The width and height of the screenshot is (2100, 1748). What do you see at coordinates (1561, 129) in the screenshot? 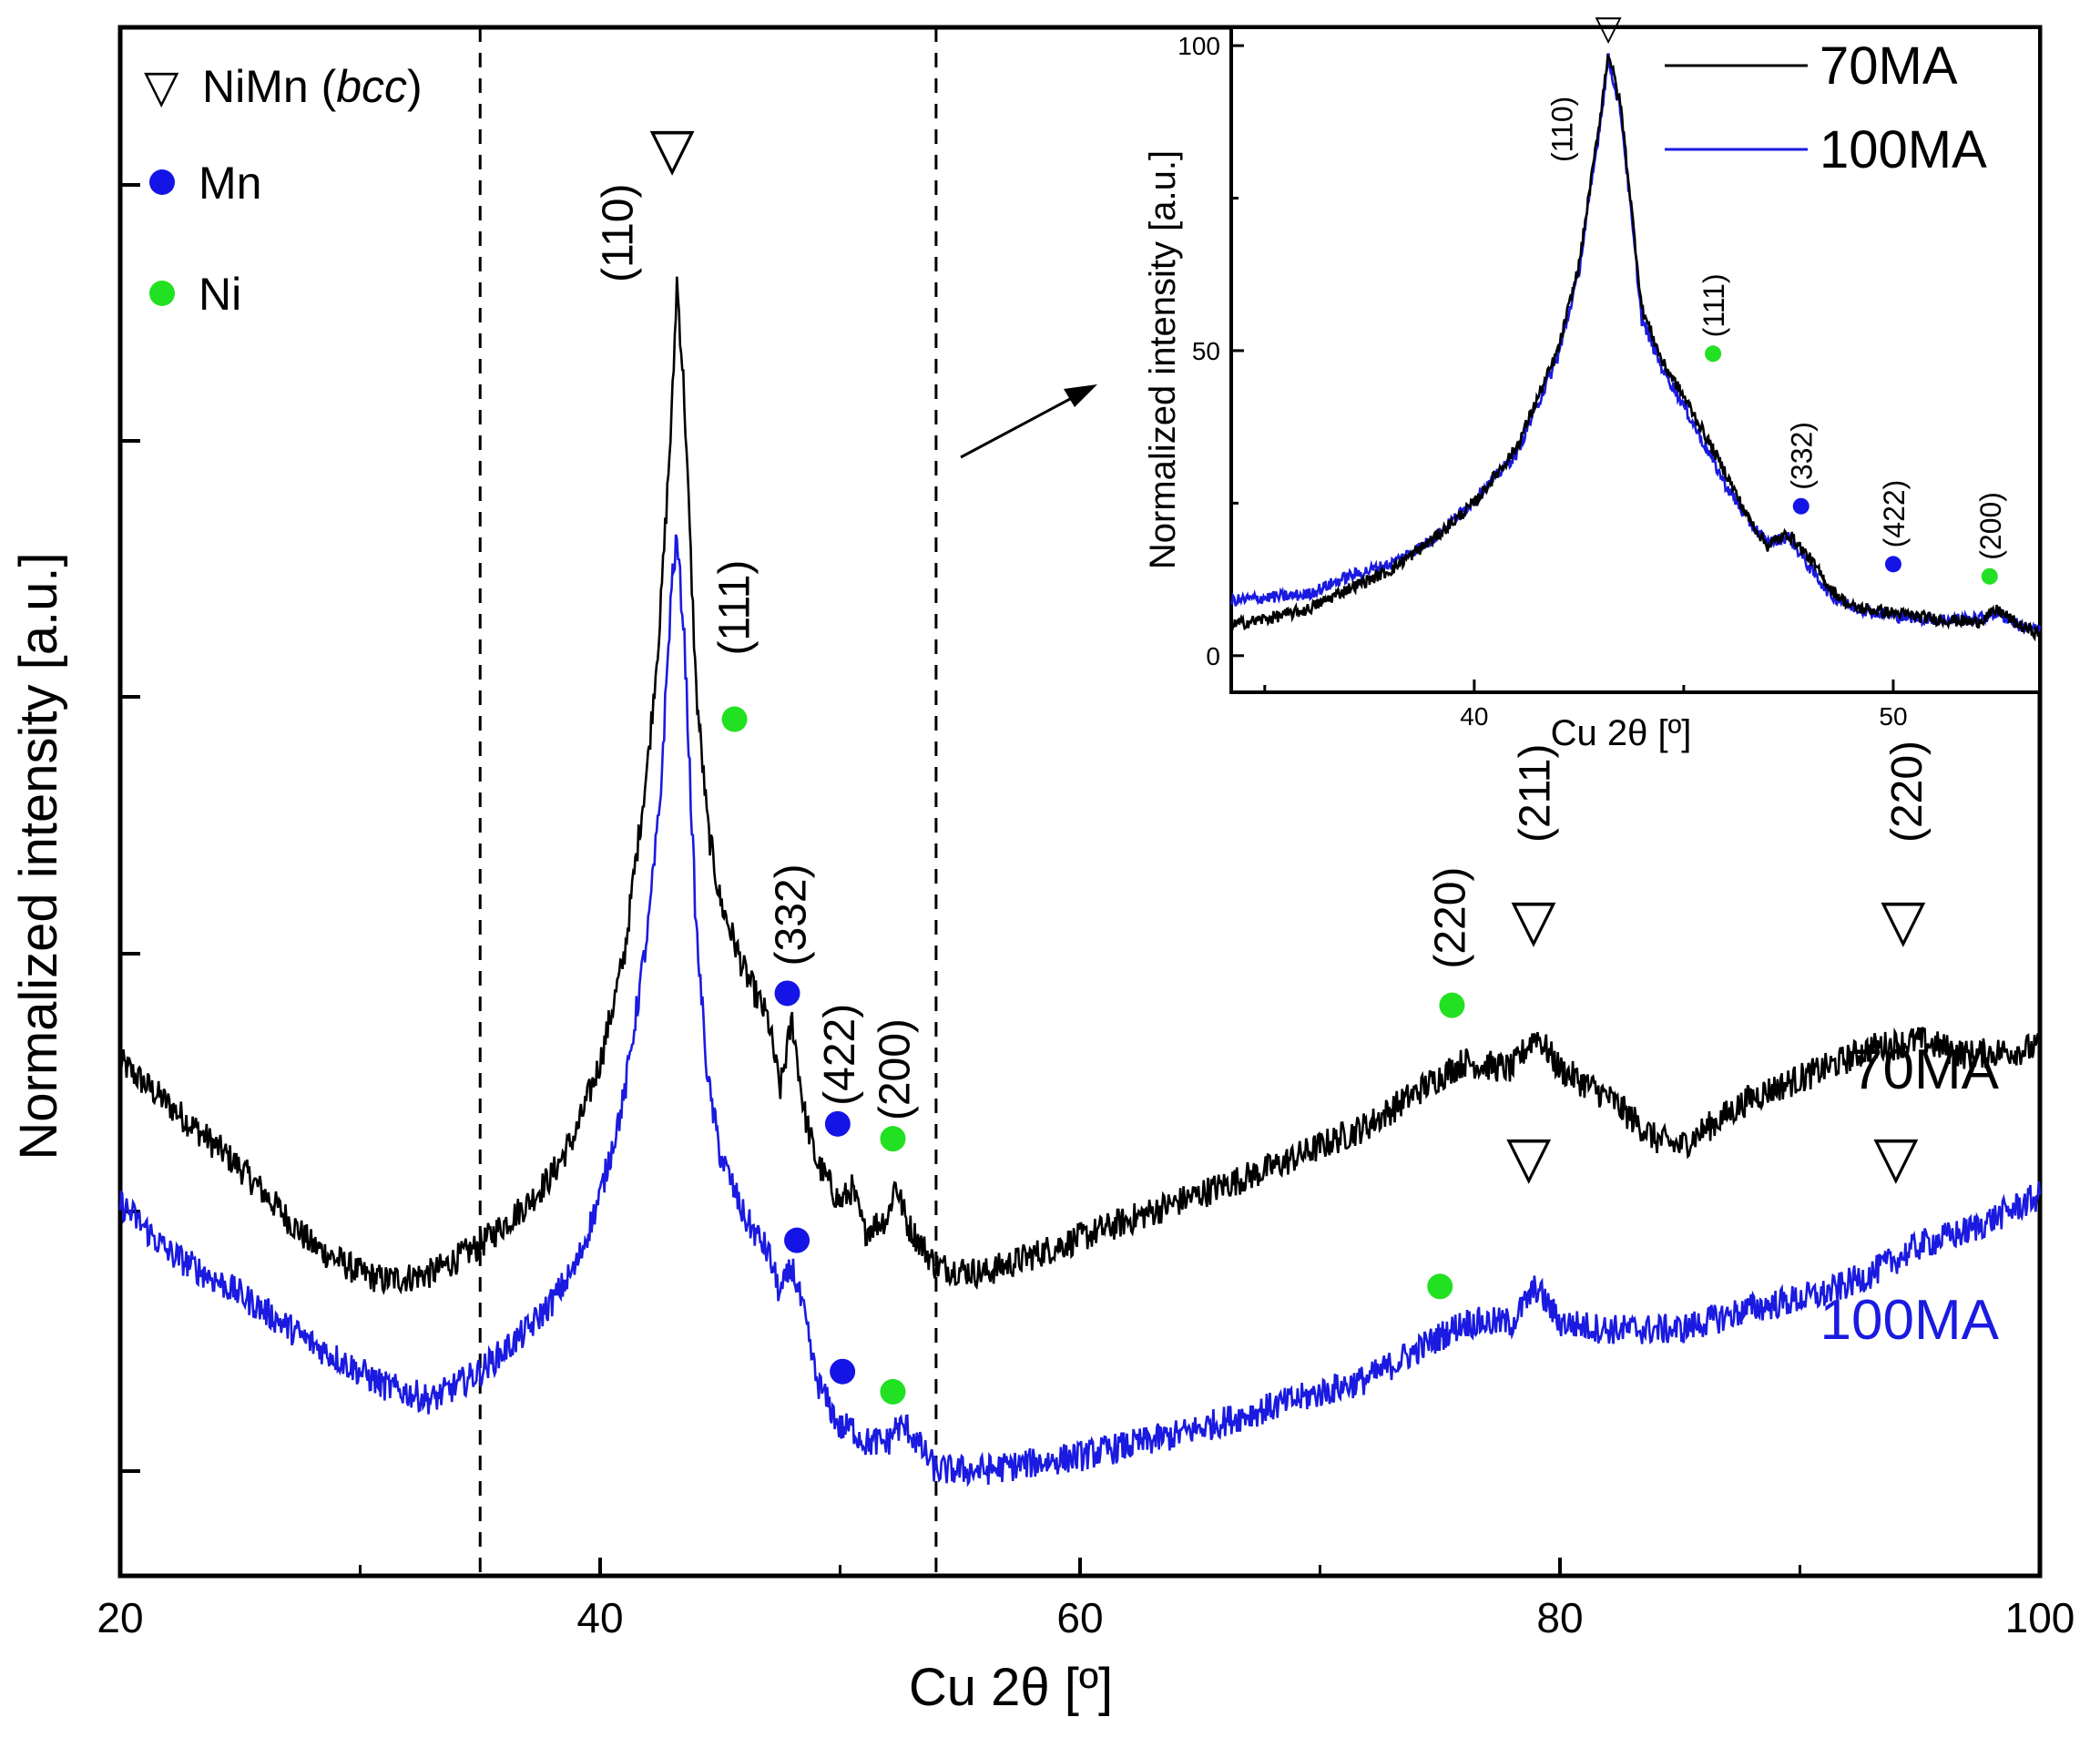
I see `inset-hkl-label: (110)` at bounding box center [1561, 129].